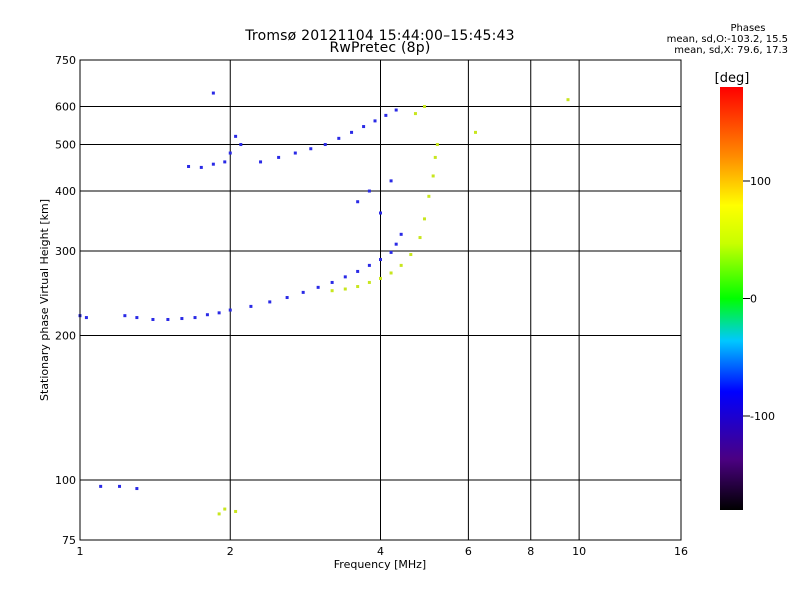 Image resolution: width=800 pixels, height=600 pixels. Describe the element at coordinates (681, 551) in the screenshot. I see `x-tick-label: 16` at that location.